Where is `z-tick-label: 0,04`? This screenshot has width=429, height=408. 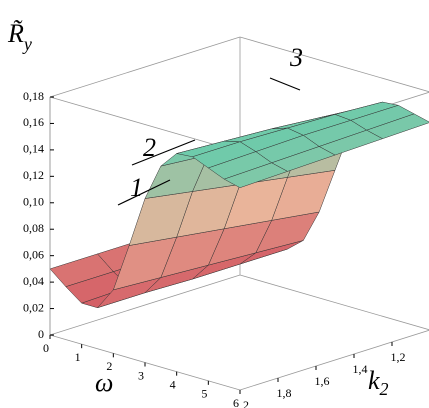
z-tick-label: 0,04 is located at coordinates (33, 281).